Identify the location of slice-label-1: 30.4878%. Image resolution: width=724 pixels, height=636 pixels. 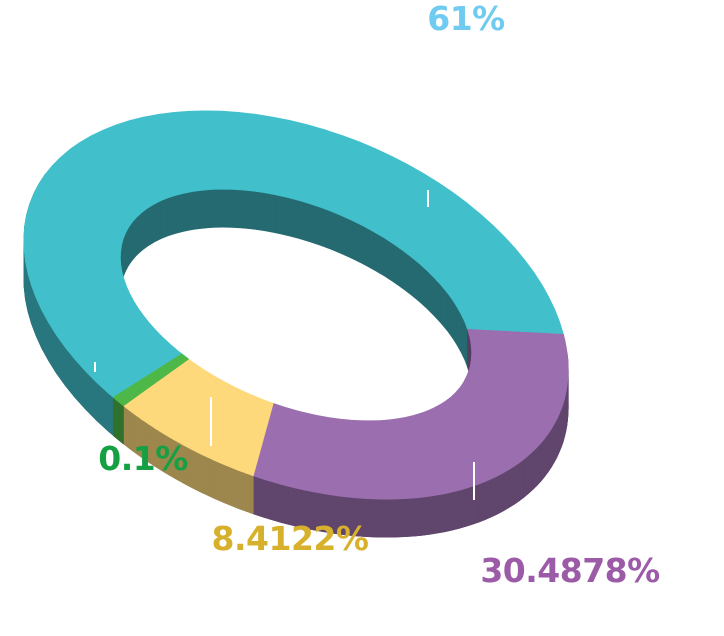
(570, 570).